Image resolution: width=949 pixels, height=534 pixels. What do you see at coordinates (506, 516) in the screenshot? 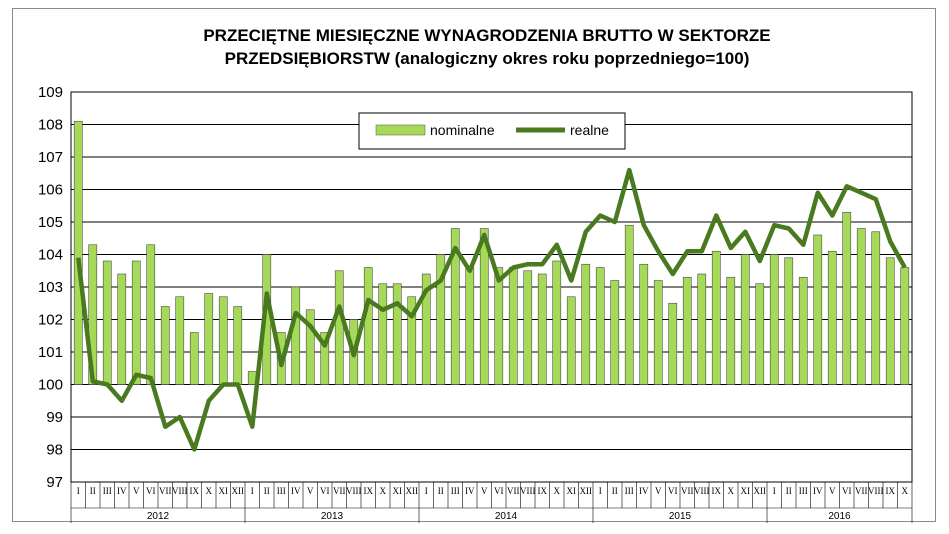
I see `year-label: 2014` at bounding box center [506, 516].